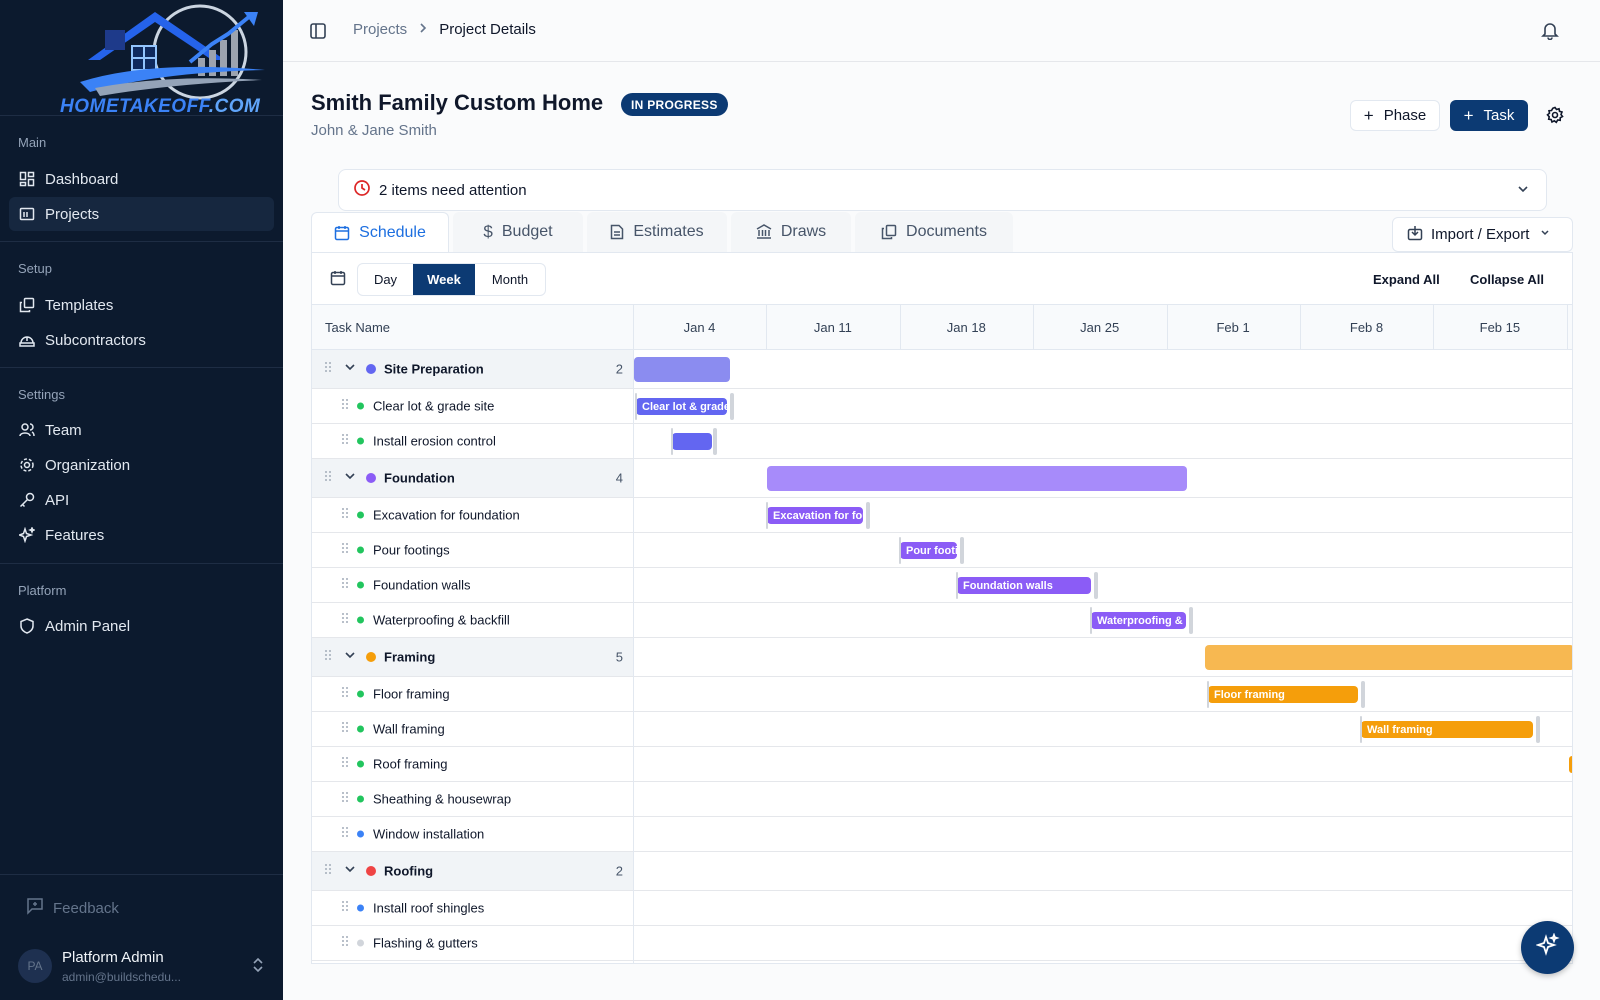 The image size is (1600, 1000). What do you see at coordinates (380, 29) in the screenshot?
I see `breadcrumb-projects: Projects` at bounding box center [380, 29].